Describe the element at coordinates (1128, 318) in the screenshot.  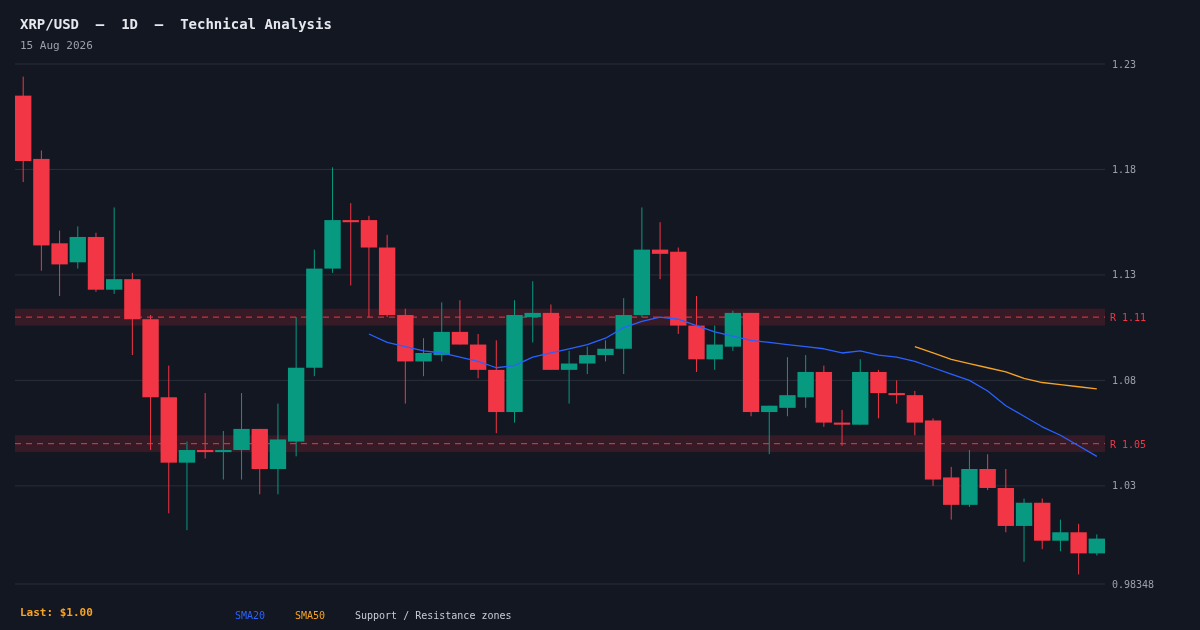
I see `ref-line-label: R 1.11` at that location.